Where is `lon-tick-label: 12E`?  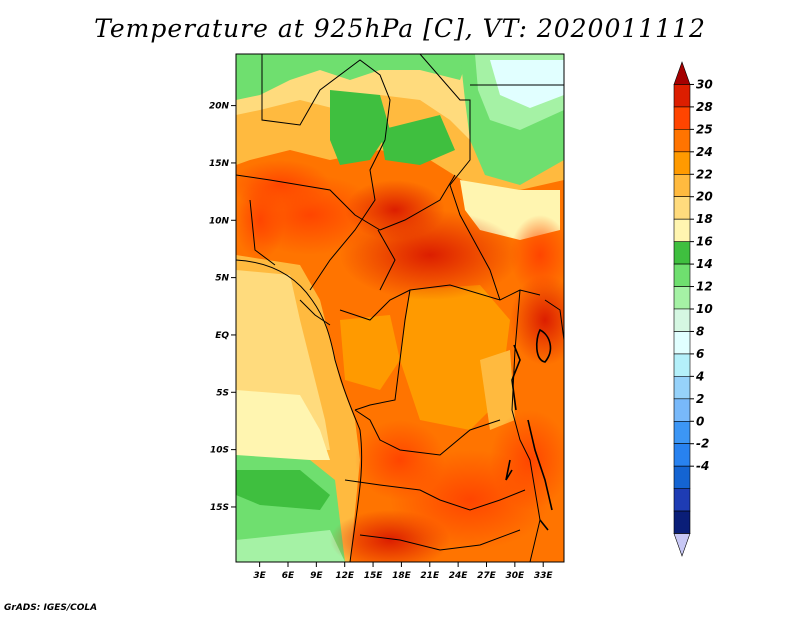
lon-tick-label: 12E is located at coordinates (345, 576).